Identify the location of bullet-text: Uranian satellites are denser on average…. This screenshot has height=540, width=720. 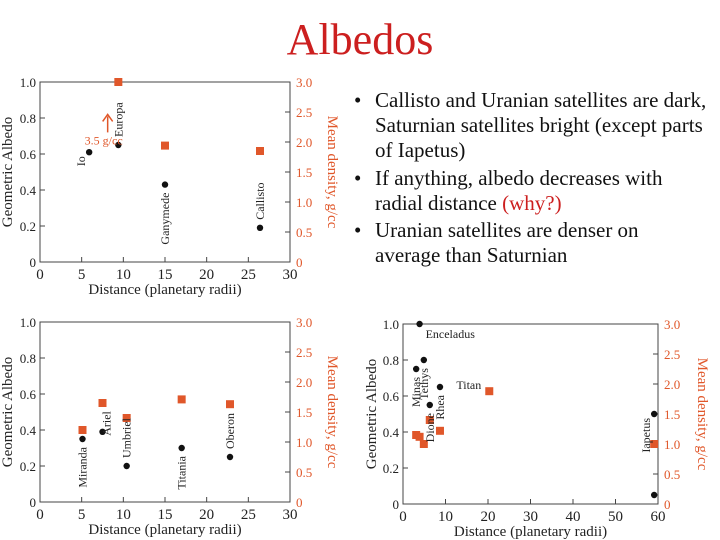
(507, 242).